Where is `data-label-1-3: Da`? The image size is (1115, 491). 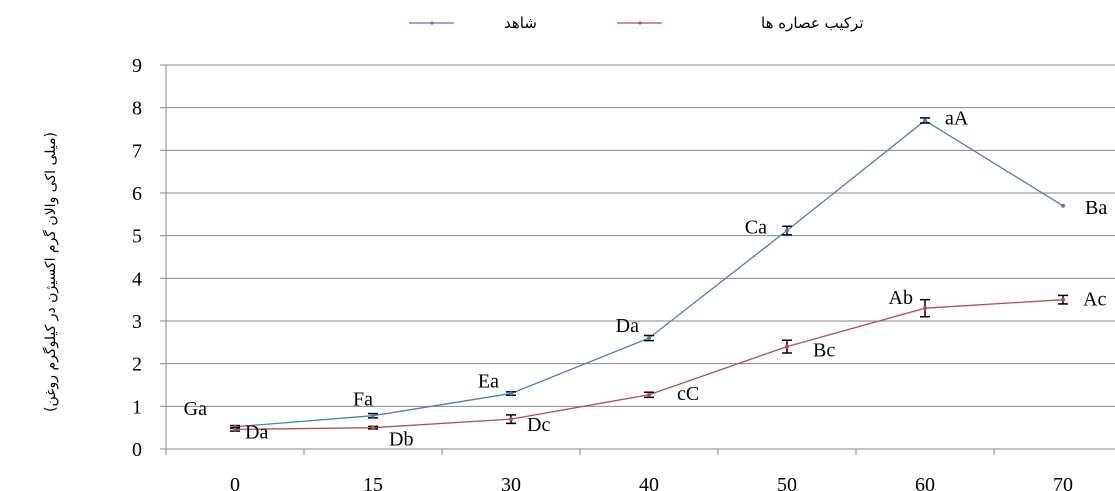
data-label-1-3: Da is located at coordinates (627, 326).